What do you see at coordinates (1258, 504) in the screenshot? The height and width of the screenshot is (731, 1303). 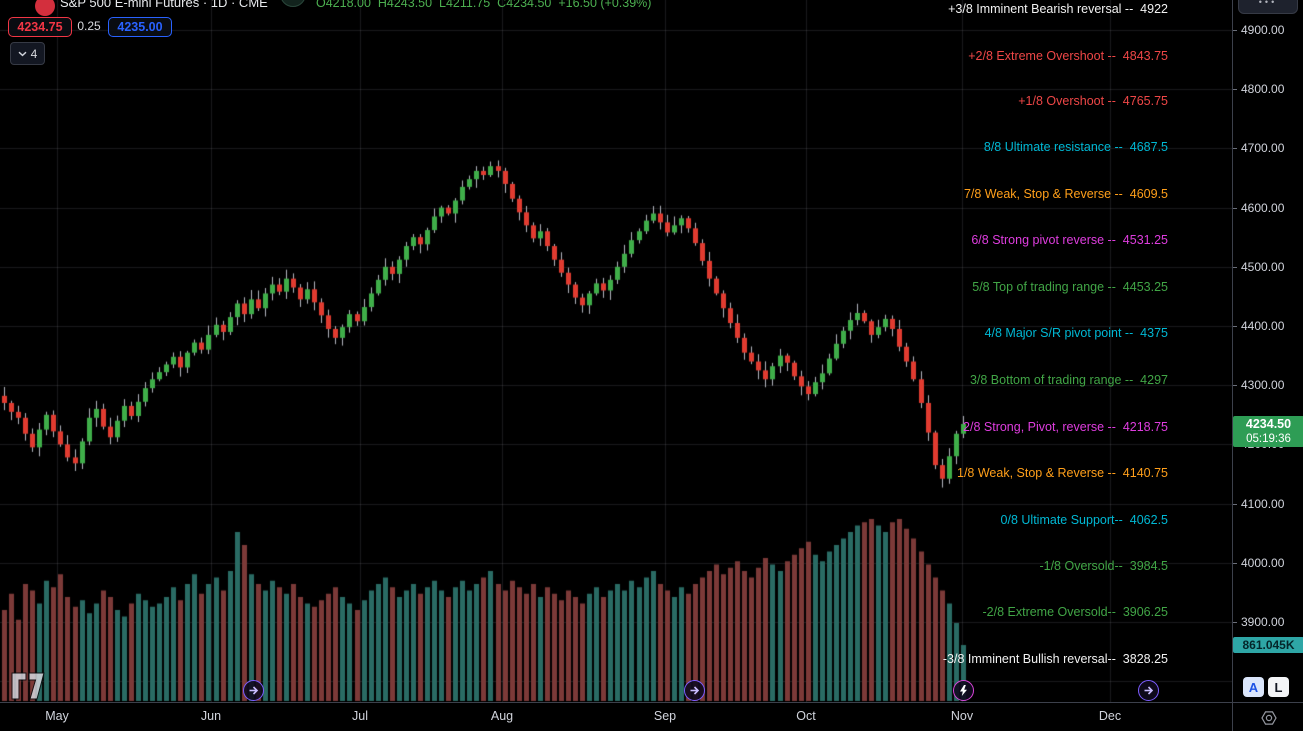 I see `price-tick: 4100.00` at bounding box center [1258, 504].